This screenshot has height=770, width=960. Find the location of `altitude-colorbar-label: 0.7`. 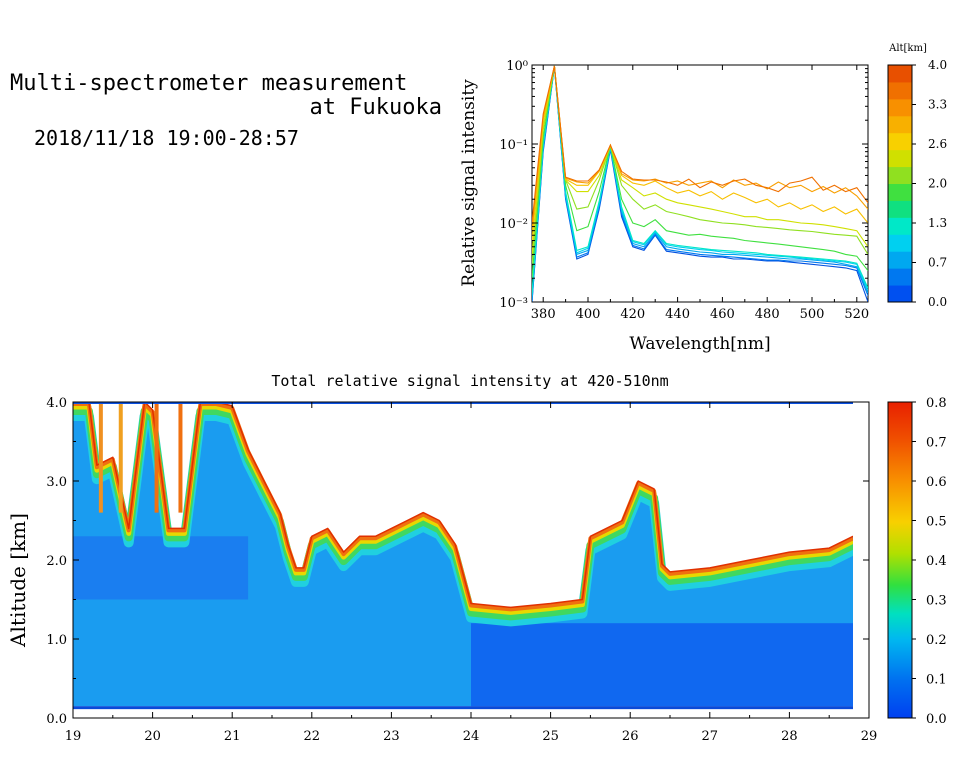

altitude-colorbar-label: 0.7 is located at coordinates (937, 263).